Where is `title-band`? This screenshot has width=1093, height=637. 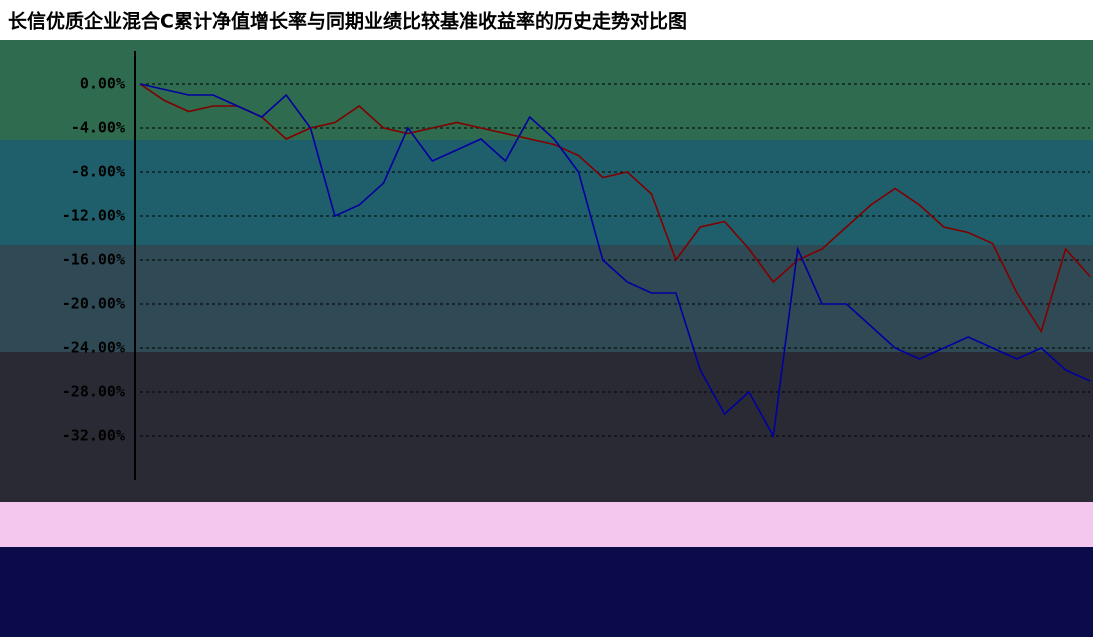 title-band is located at coordinates (546, 20).